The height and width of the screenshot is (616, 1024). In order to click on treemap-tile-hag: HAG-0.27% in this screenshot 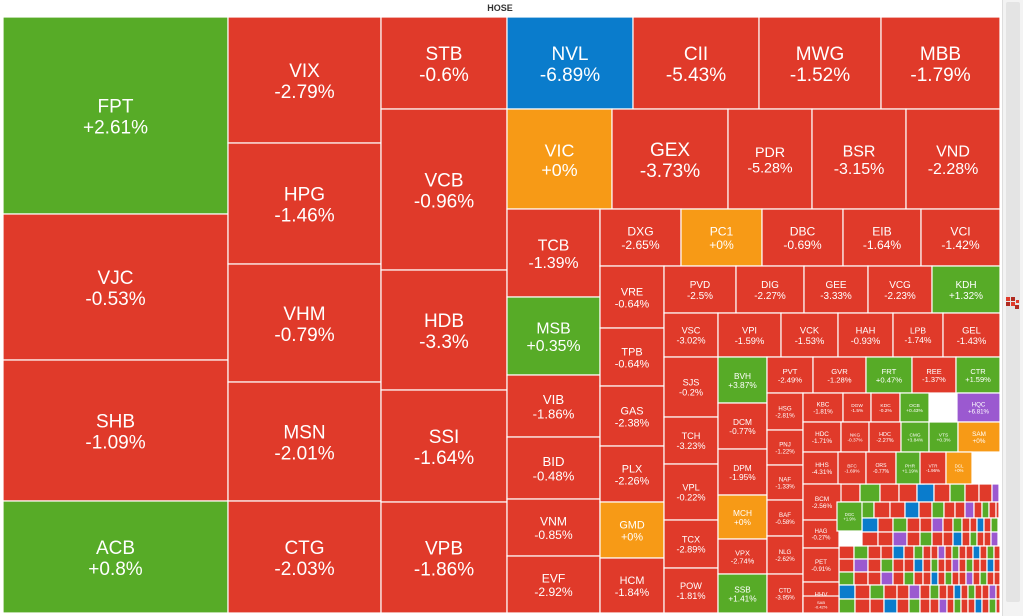, I will do `click(821, 534)`.